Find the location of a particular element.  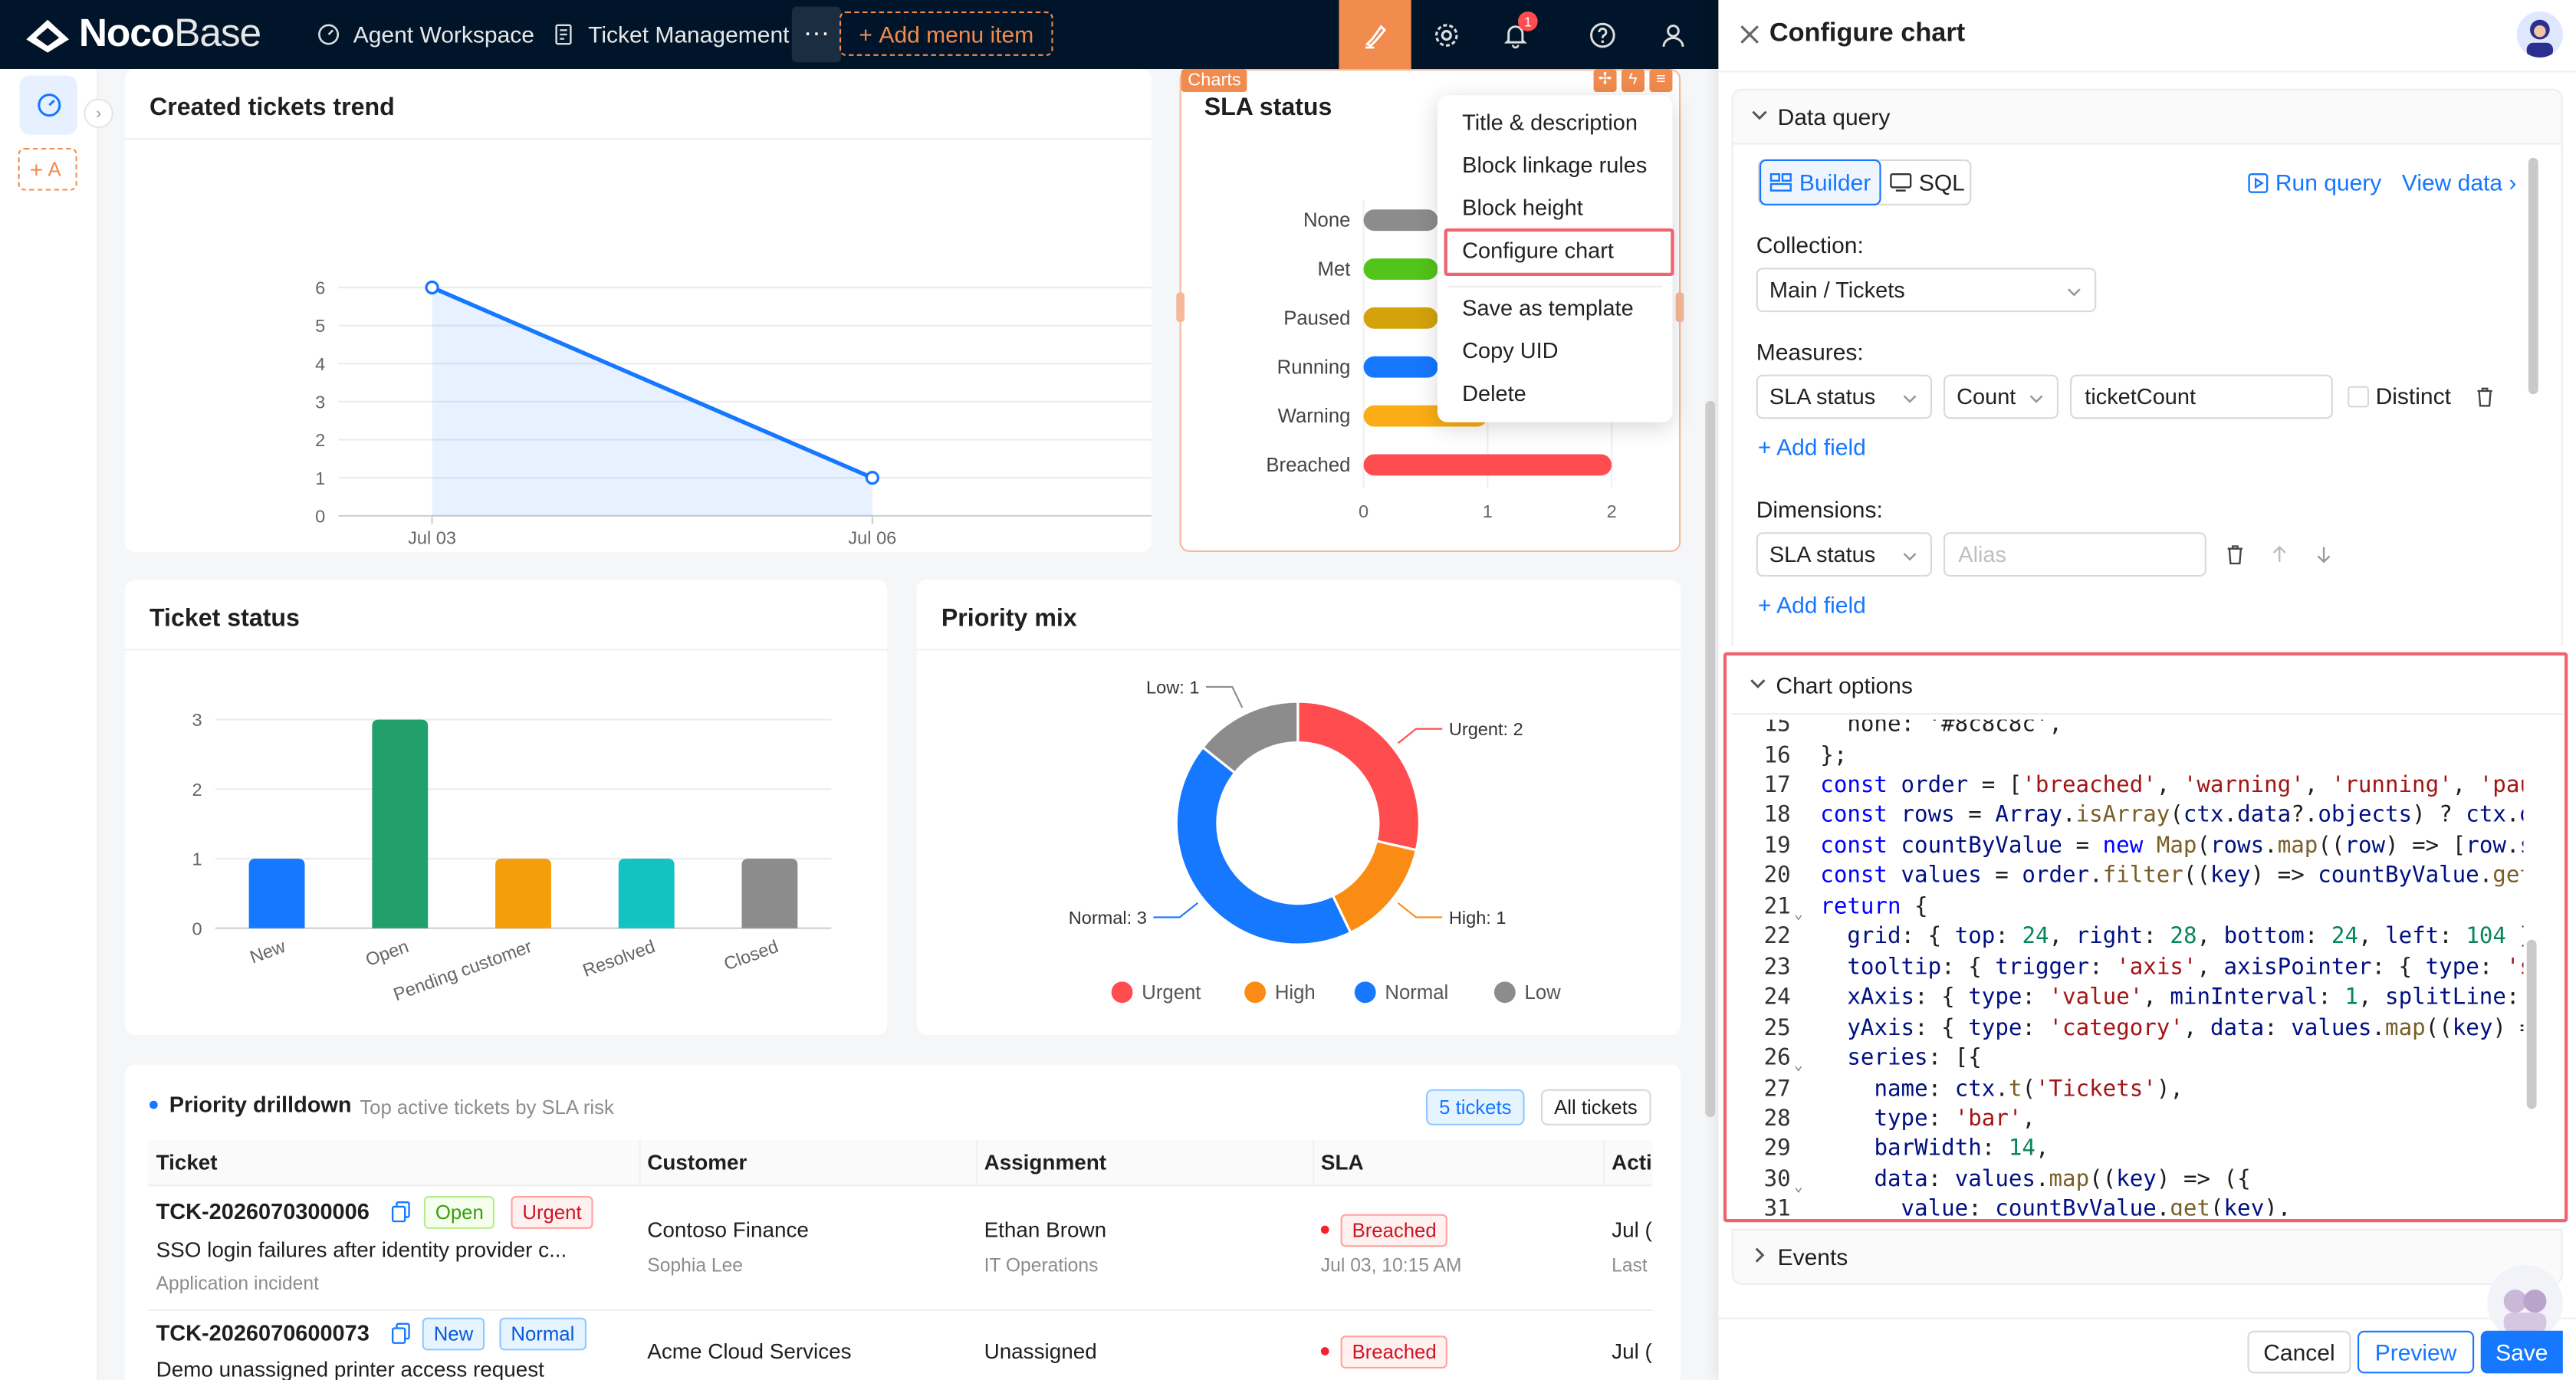

data-query-scrollbar is located at coordinates (2533, 276).